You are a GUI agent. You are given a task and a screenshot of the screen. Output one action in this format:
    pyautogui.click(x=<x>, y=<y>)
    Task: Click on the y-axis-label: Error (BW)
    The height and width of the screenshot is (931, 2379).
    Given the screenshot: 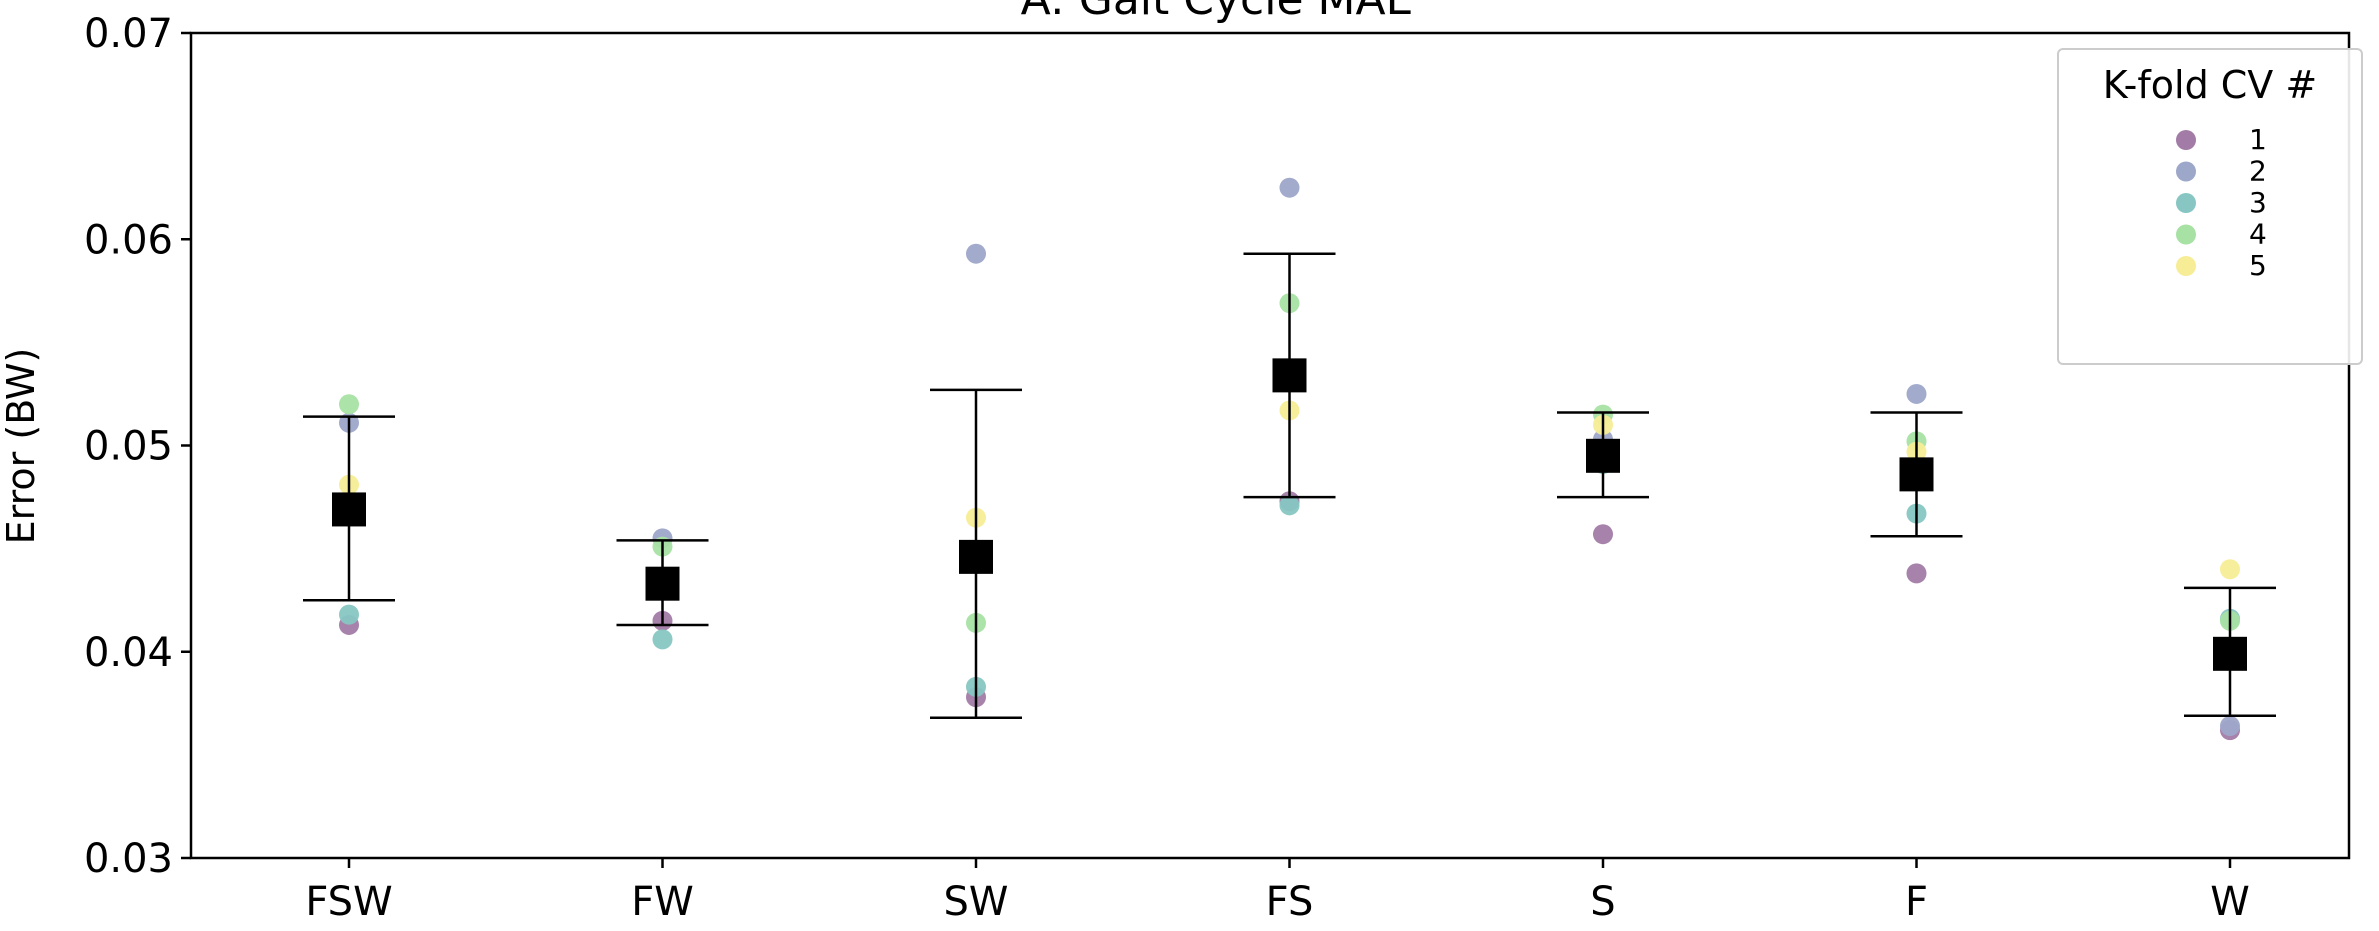 What is the action you would take?
    pyautogui.click(x=21, y=446)
    